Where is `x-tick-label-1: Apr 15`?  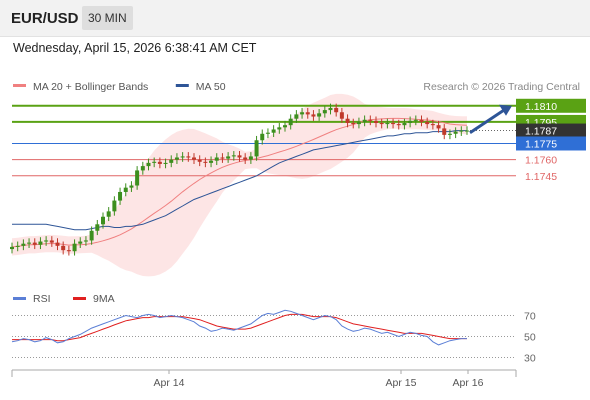
x-tick-label-1: Apr 15 is located at coordinates (401, 383).